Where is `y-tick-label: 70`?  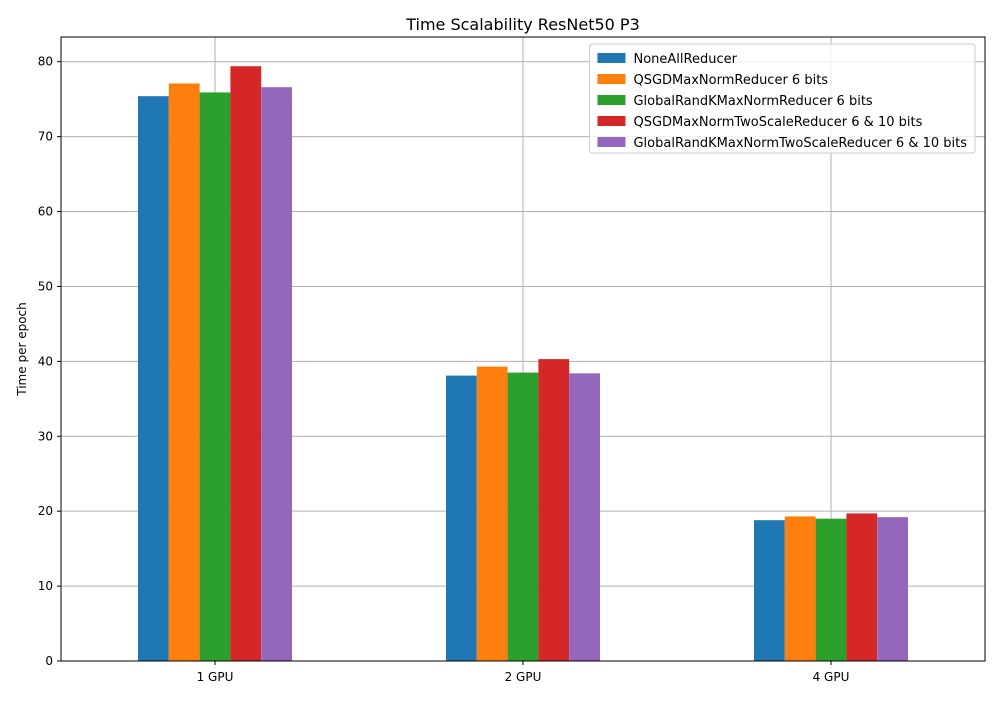
y-tick-label: 70 is located at coordinates (45, 137).